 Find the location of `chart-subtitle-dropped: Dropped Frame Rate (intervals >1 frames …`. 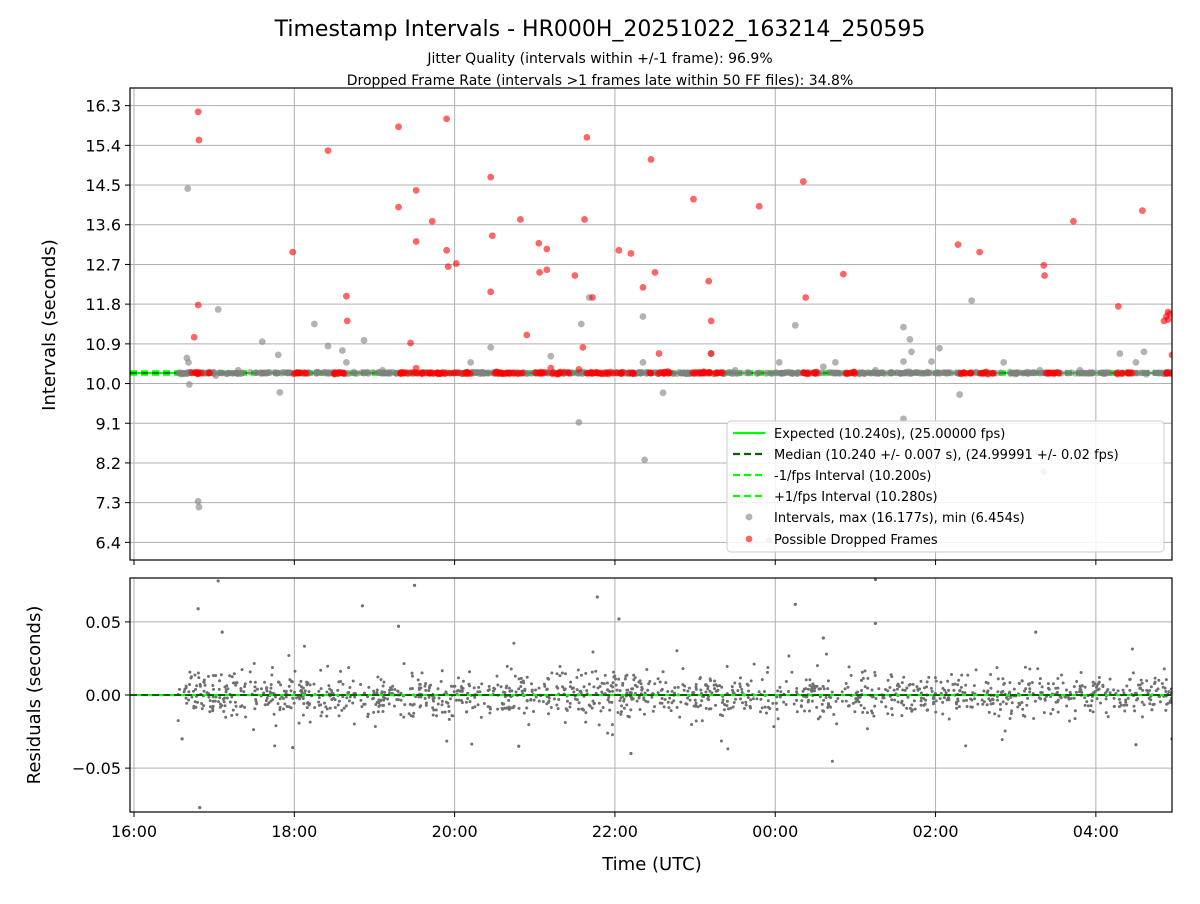

chart-subtitle-dropped: Dropped Frame Rate (intervals >1 frames … is located at coordinates (600, 81).